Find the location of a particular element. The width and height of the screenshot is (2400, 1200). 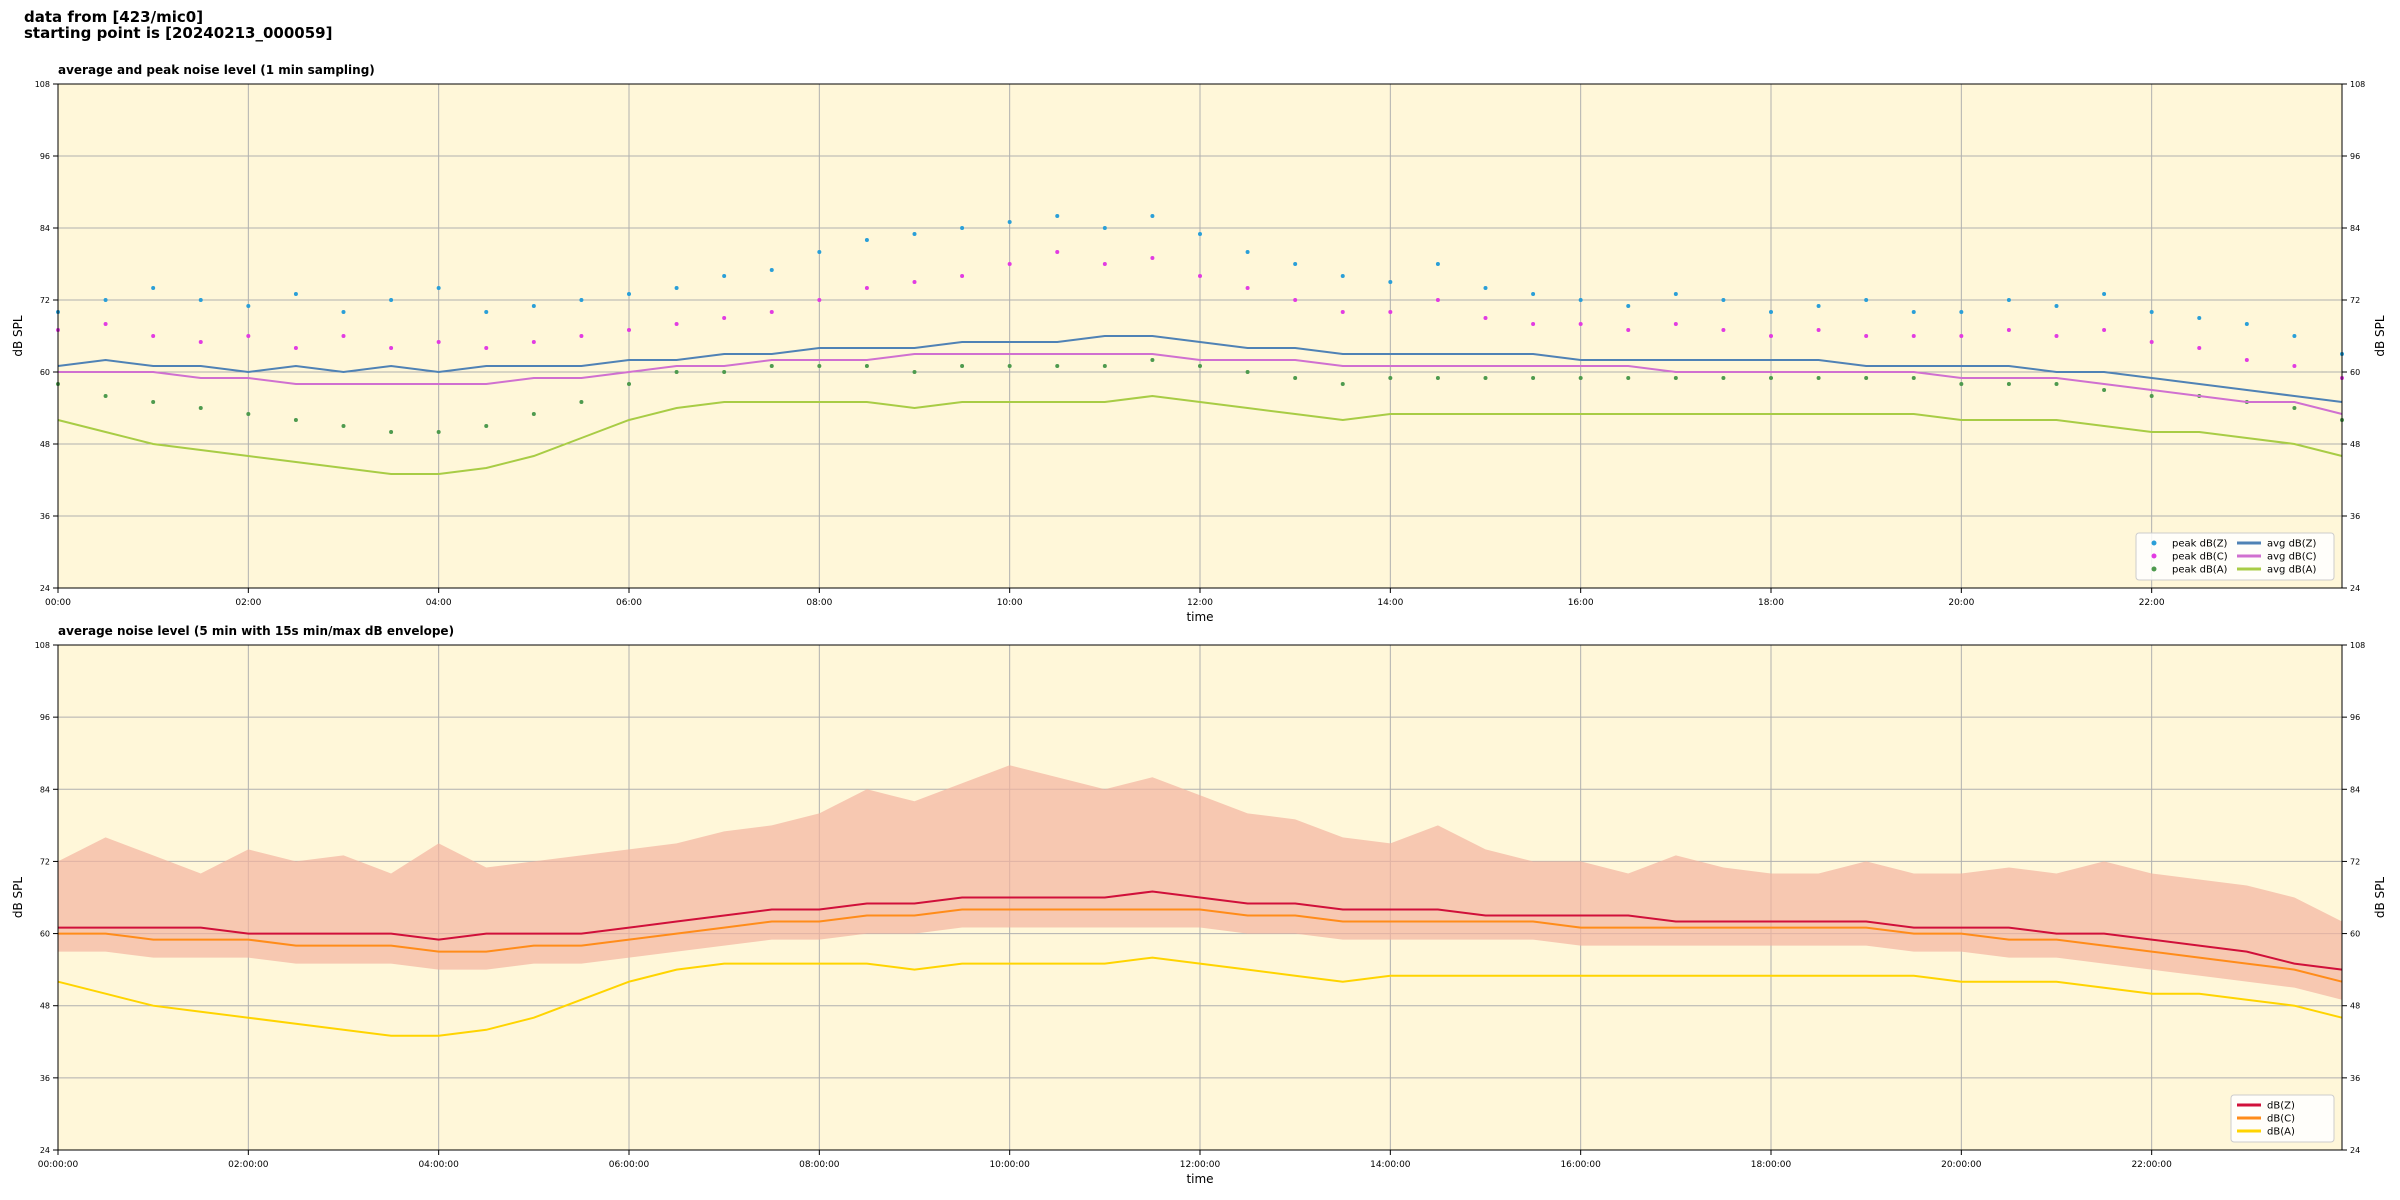

x-tick-label: 02:00 is located at coordinates (248, 603).